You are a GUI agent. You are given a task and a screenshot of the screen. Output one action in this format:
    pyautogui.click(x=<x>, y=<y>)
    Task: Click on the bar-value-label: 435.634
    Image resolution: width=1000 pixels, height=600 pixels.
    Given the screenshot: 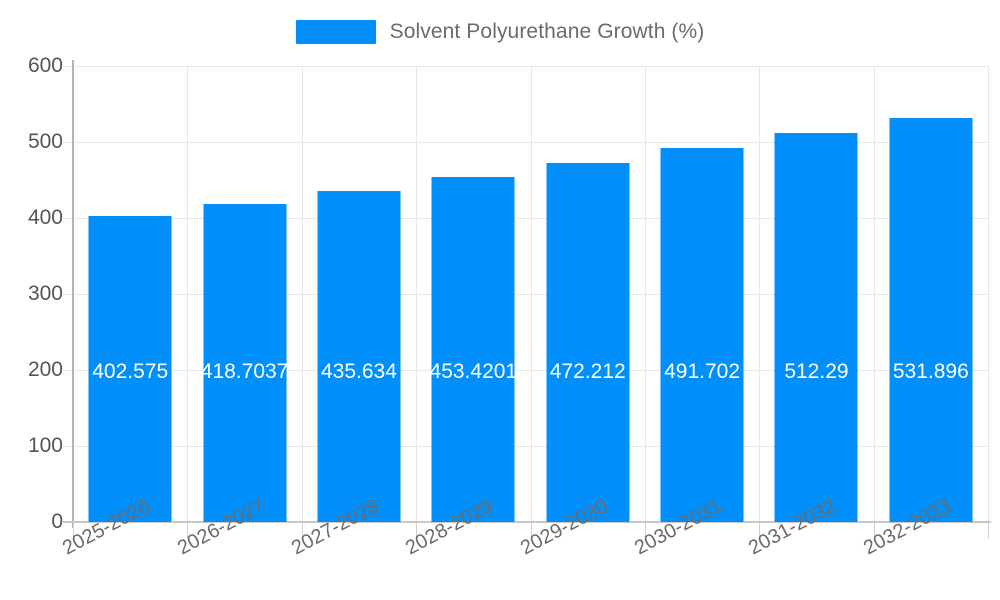 What is the action you would take?
    pyautogui.click(x=358, y=371)
    